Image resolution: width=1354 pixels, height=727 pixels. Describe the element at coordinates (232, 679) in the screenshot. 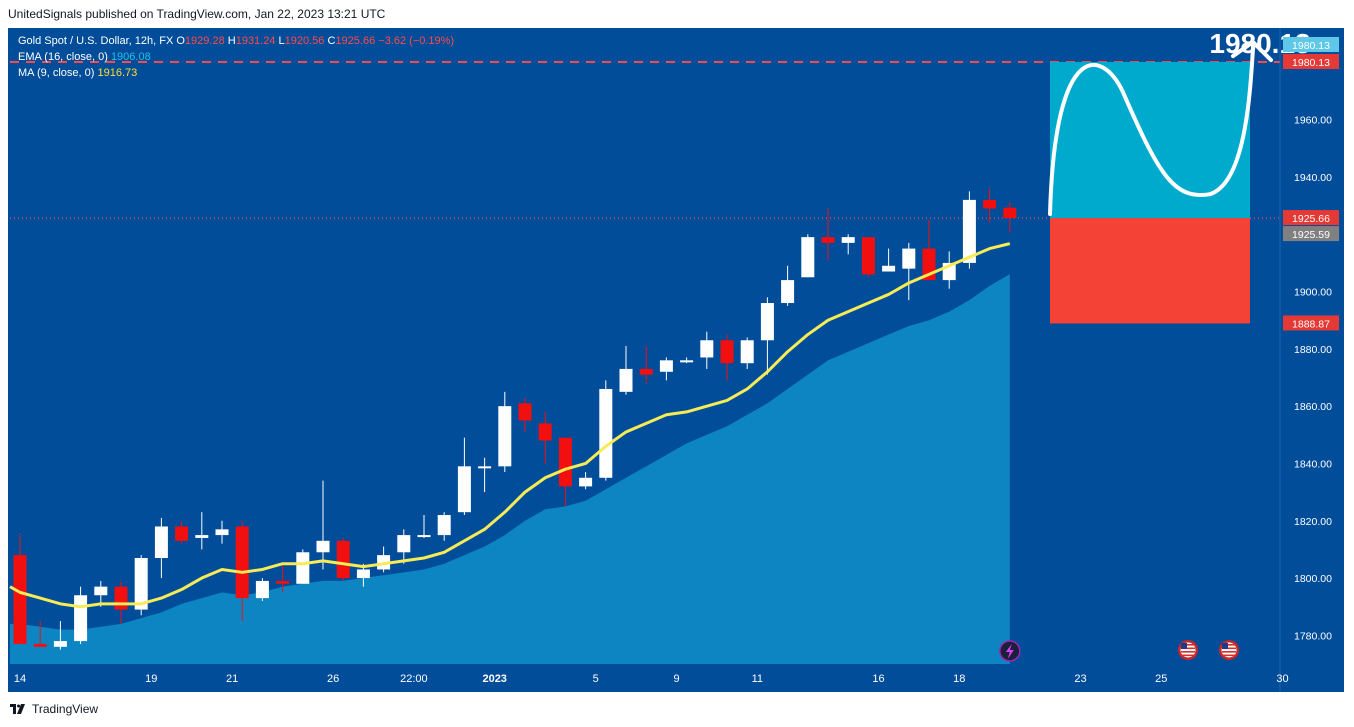

I see `x-tick-label: 21` at that location.